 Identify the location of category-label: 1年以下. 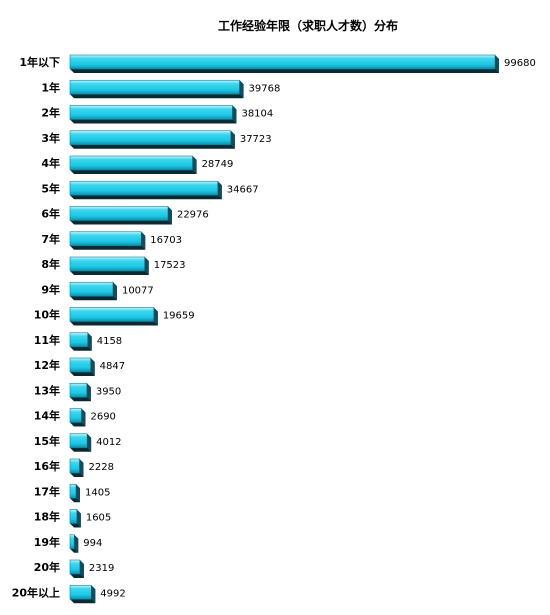
(39, 62).